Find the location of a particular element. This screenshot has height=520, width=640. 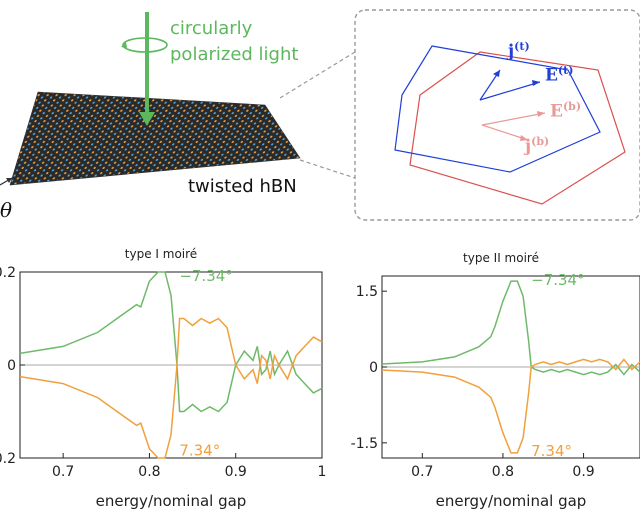

inset-connector-bottom is located at coordinates (327, 169).